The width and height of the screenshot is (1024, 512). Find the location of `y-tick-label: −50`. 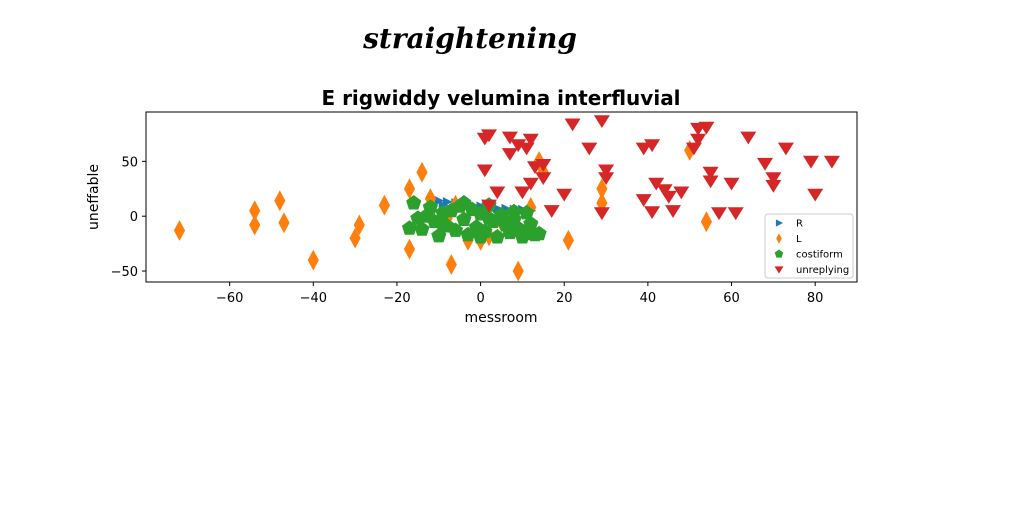

y-tick-label: −50 is located at coordinates (124, 272).